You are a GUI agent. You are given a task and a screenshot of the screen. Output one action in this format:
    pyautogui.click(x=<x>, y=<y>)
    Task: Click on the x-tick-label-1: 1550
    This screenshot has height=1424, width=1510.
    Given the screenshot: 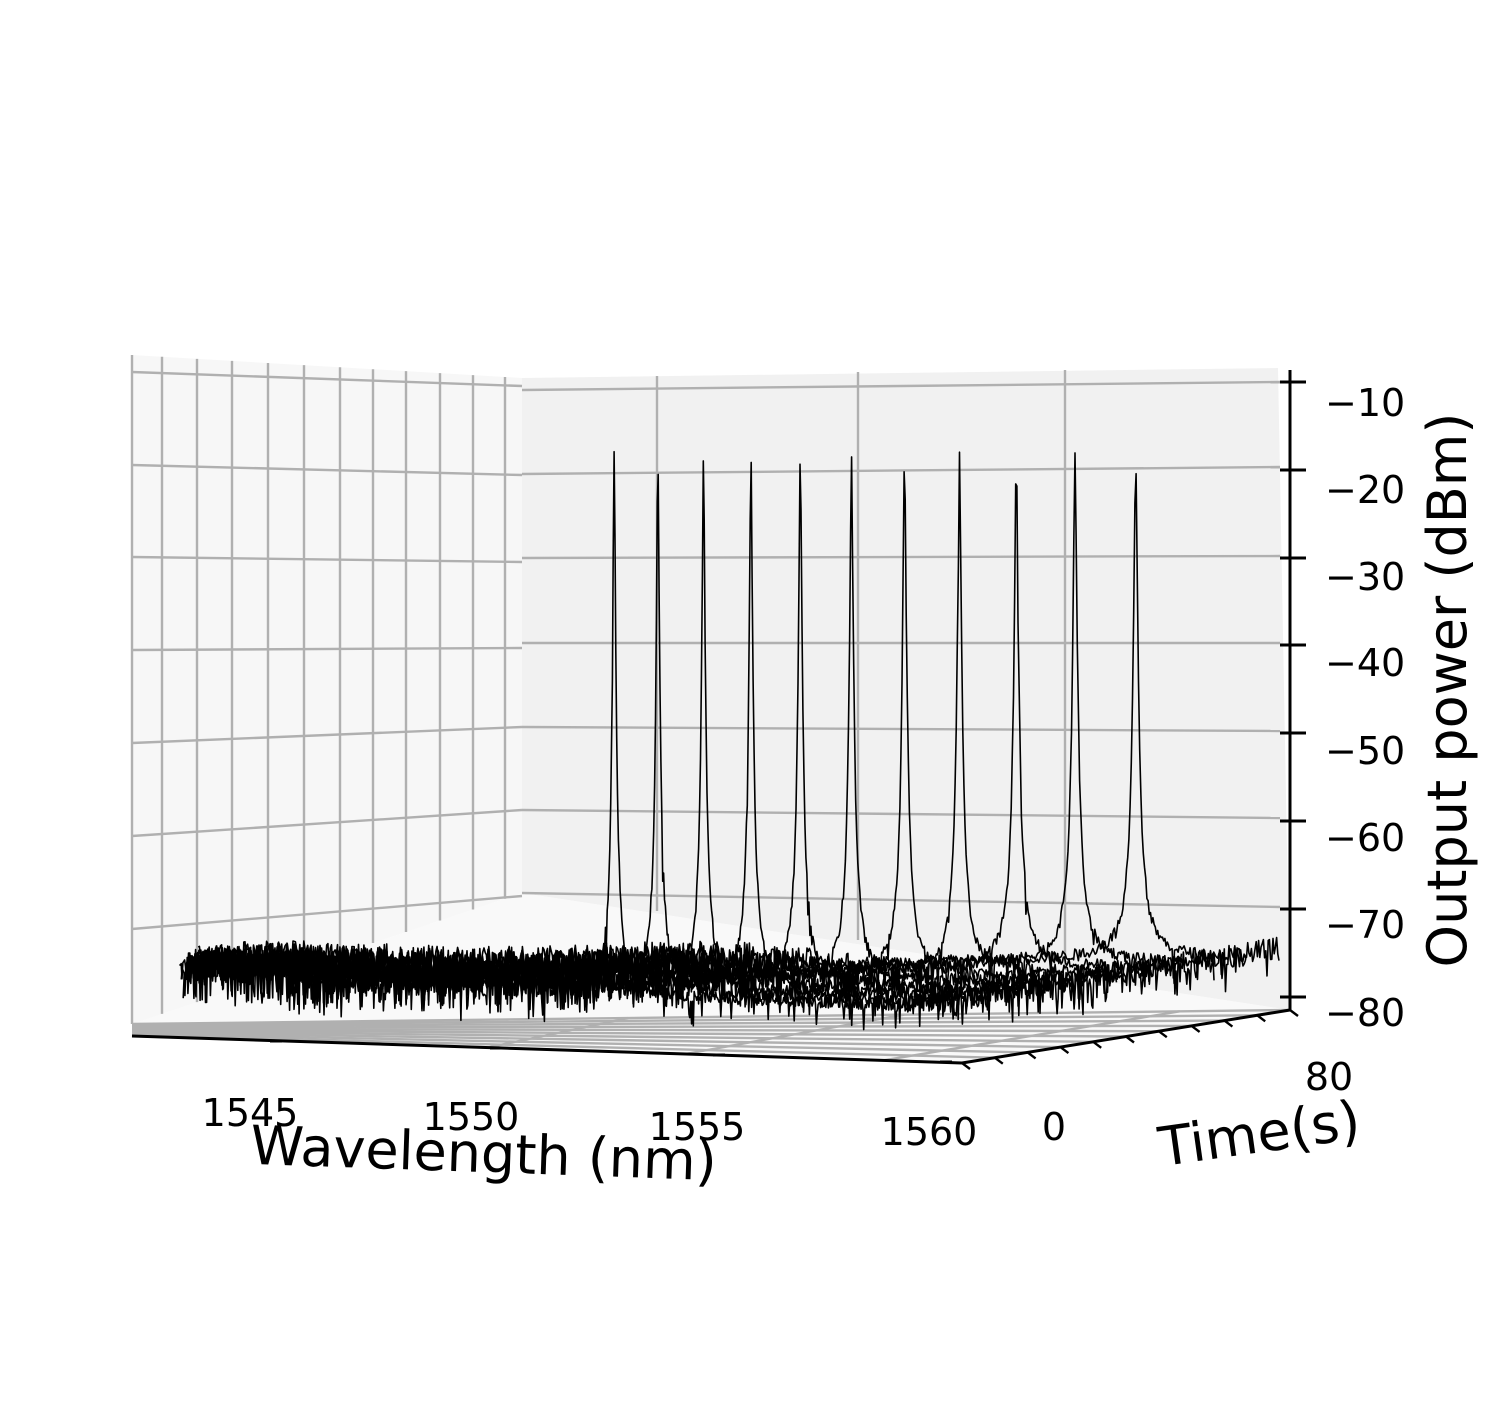 What is the action you would take?
    pyautogui.click(x=471, y=1117)
    